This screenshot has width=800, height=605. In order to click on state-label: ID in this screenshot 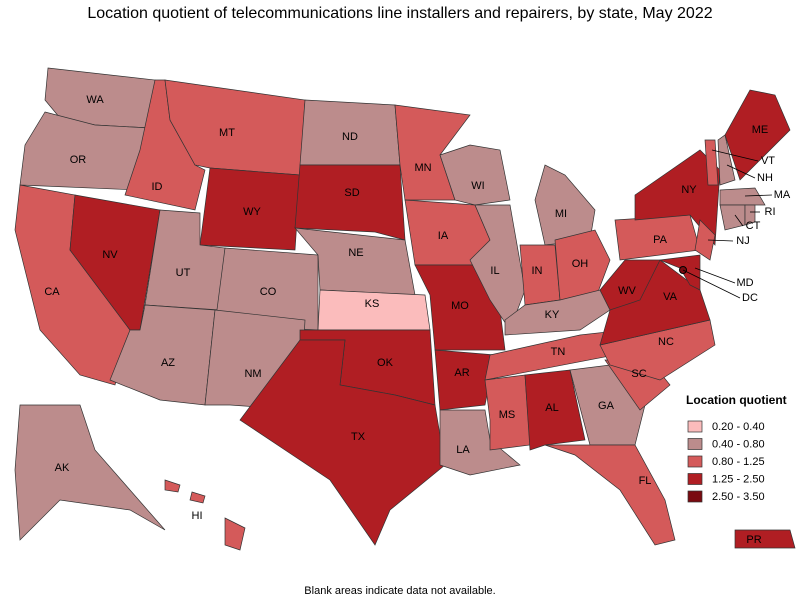, I will do `click(157, 187)`.